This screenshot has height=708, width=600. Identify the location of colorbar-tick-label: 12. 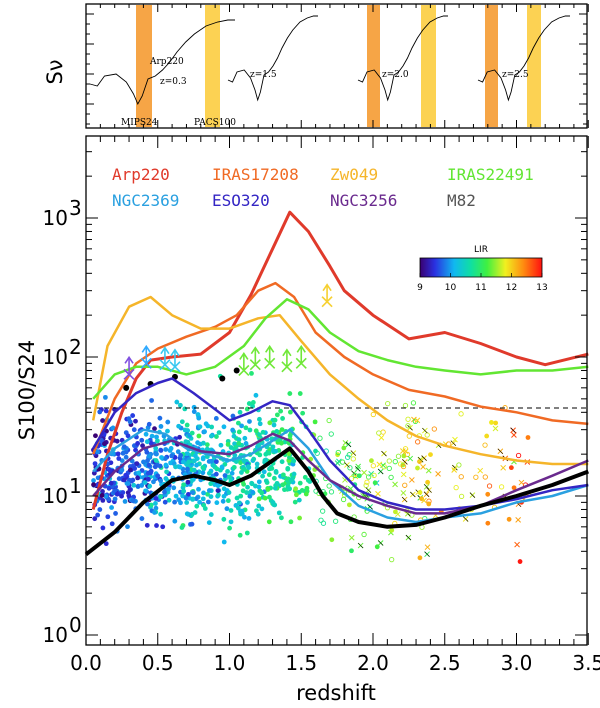
(511, 288).